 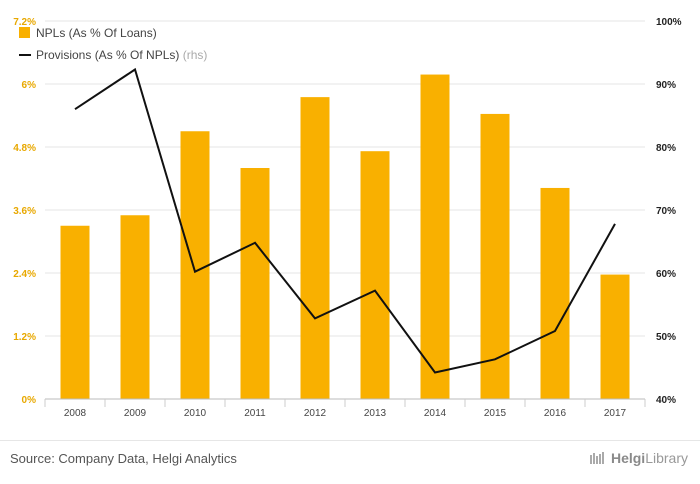 What do you see at coordinates (615, 413) in the screenshot?
I see `x-tick-label: 2017` at bounding box center [615, 413].